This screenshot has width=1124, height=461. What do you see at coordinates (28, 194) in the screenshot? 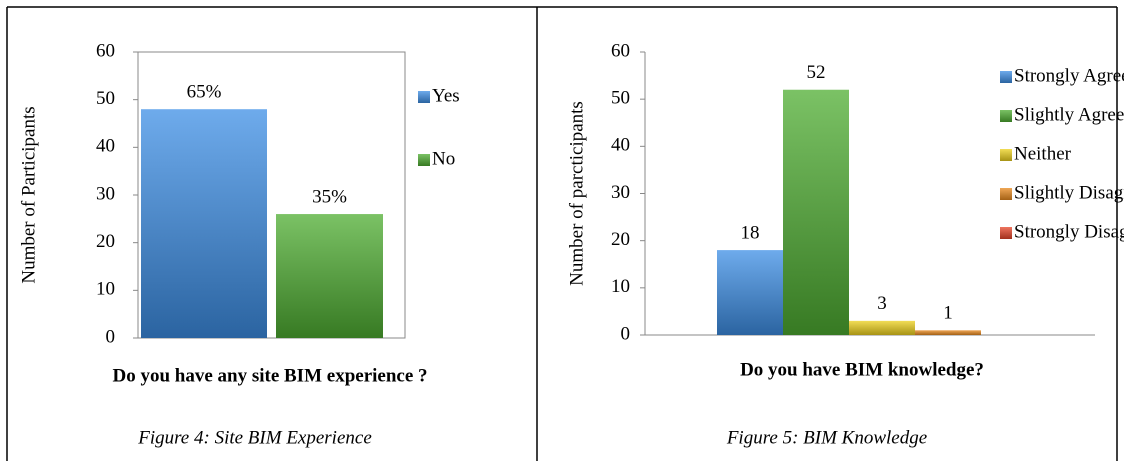
I see `y-axis-title: Number of Participants` at bounding box center [28, 194].